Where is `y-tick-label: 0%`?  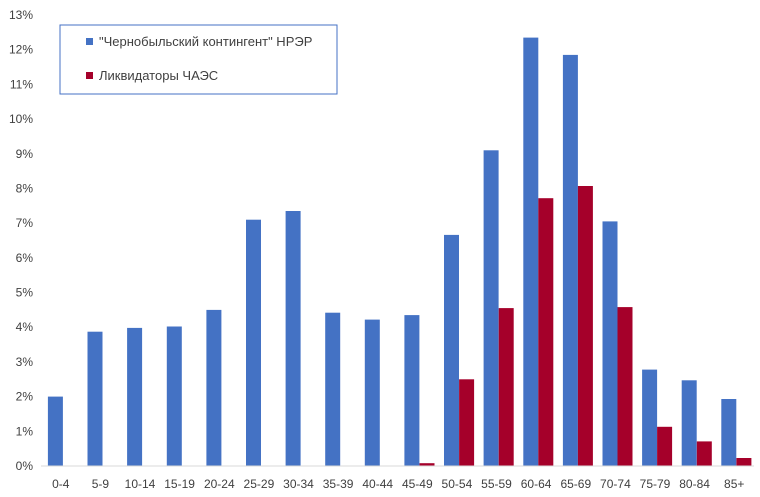 y-tick-label: 0% is located at coordinates (25, 466).